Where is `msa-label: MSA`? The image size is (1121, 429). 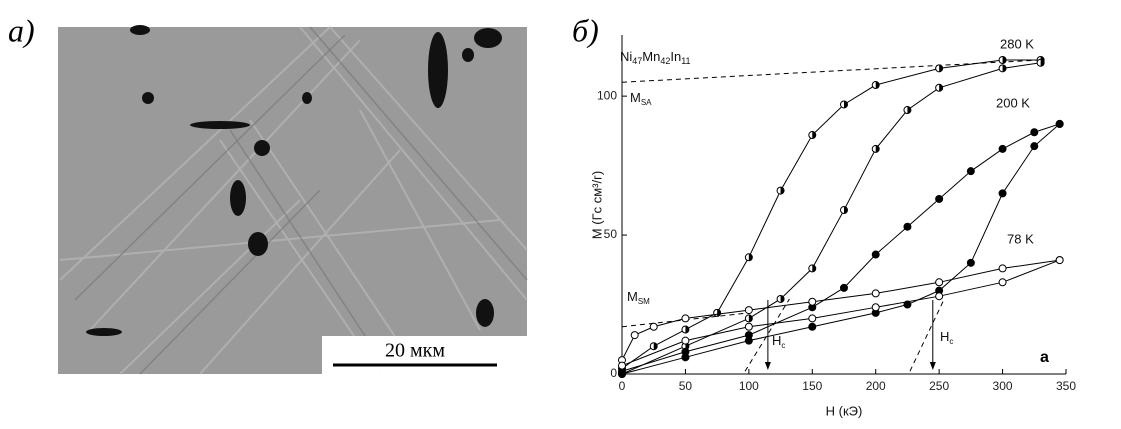
msa-label: MSA is located at coordinates (641, 98).